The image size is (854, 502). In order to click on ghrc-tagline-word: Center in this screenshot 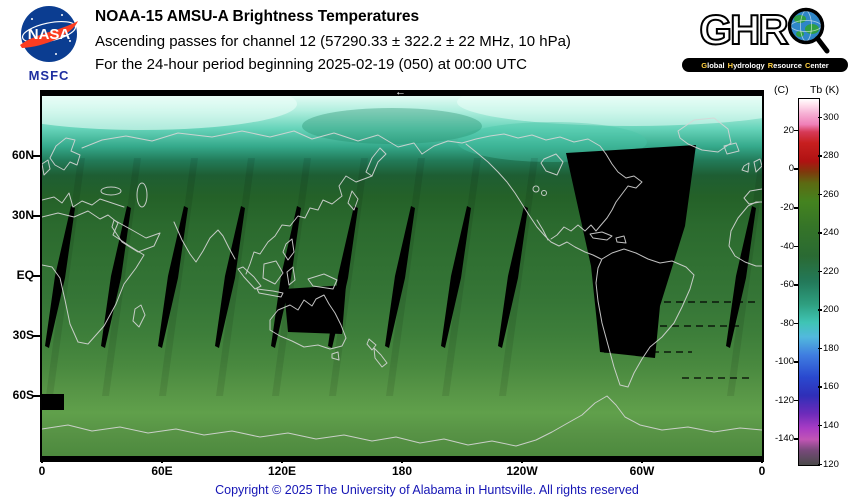, I will do `click(816, 65)`.